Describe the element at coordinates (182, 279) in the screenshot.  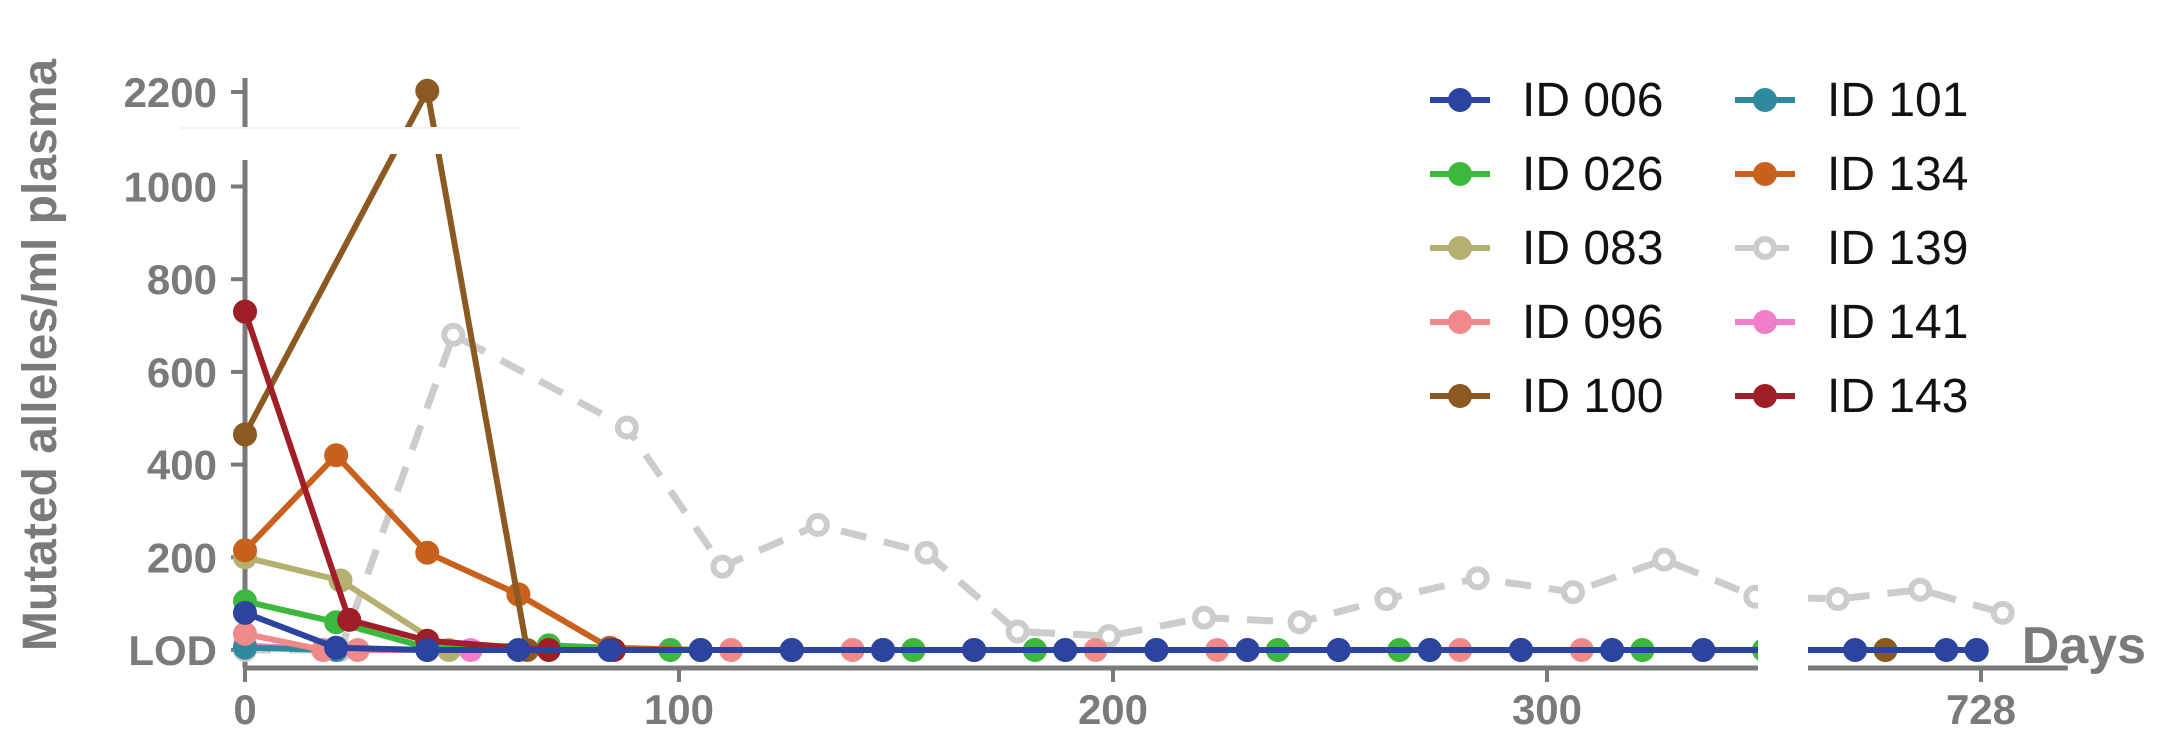
I see `y-tick-label: 800` at that location.